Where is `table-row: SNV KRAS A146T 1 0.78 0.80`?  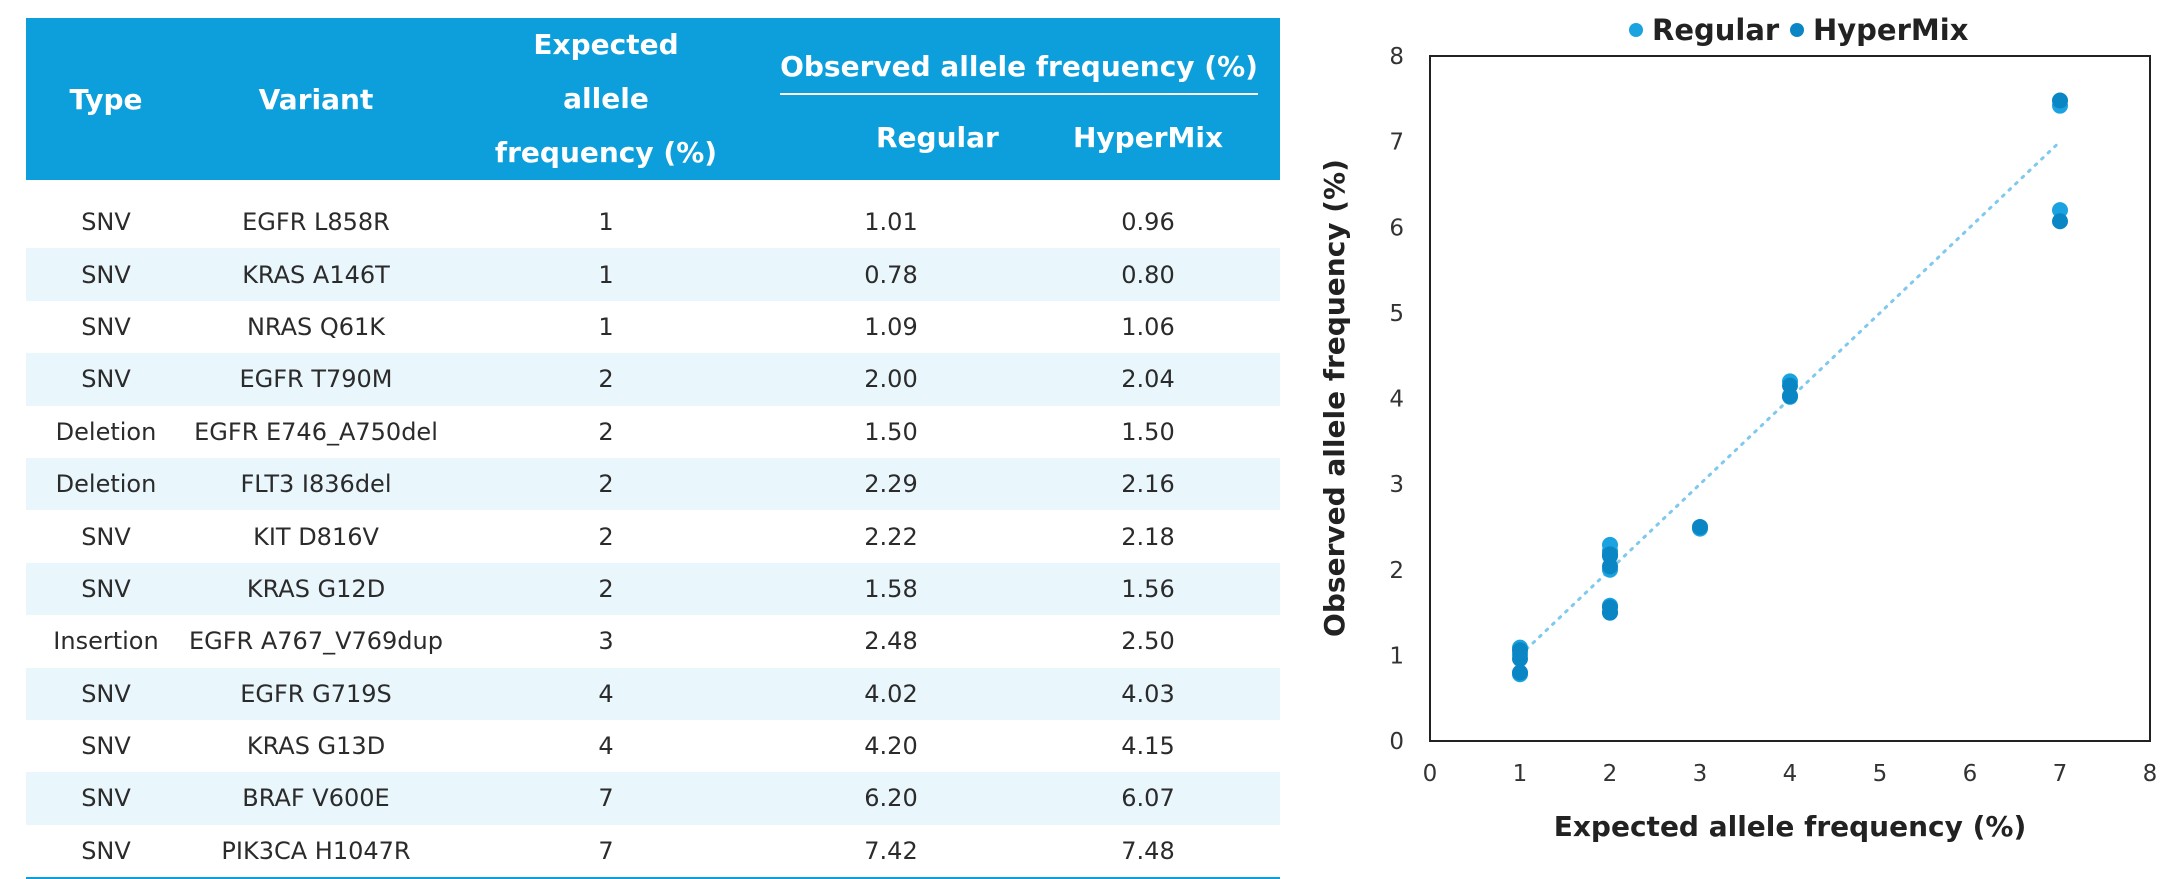 table-row: SNV KRAS A146T 1 0.78 0.80 is located at coordinates (653, 274).